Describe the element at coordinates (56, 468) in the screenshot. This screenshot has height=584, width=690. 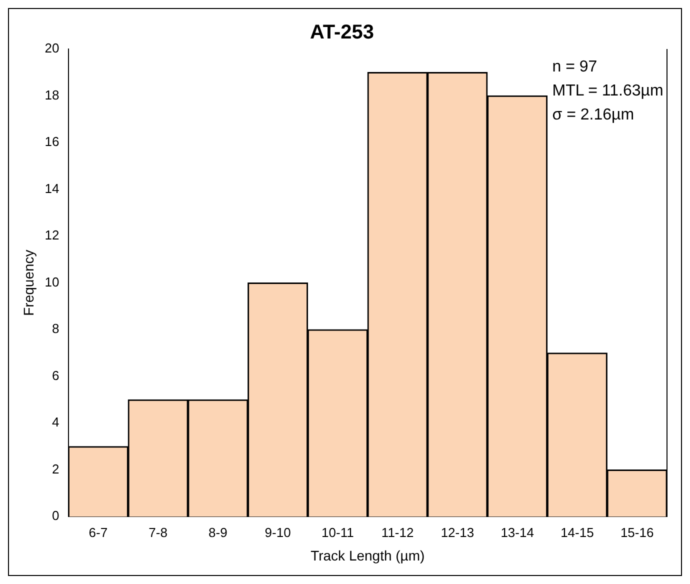
I see `y-tick-label: 2` at that location.